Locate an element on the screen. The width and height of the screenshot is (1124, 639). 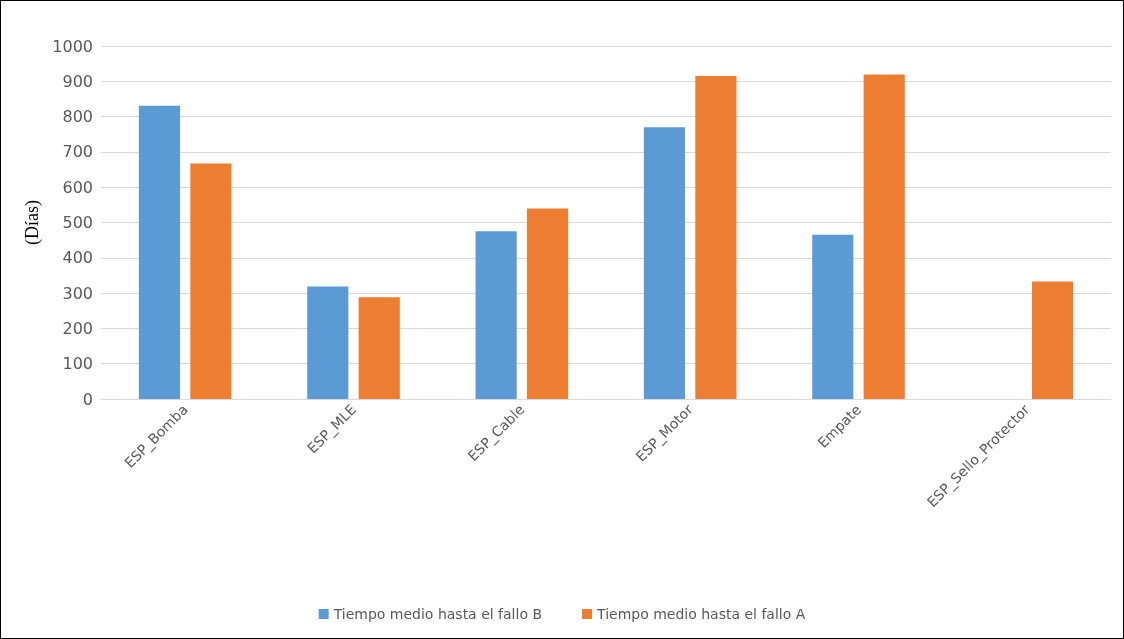
y-tick-label: 900 is located at coordinates (77, 81).